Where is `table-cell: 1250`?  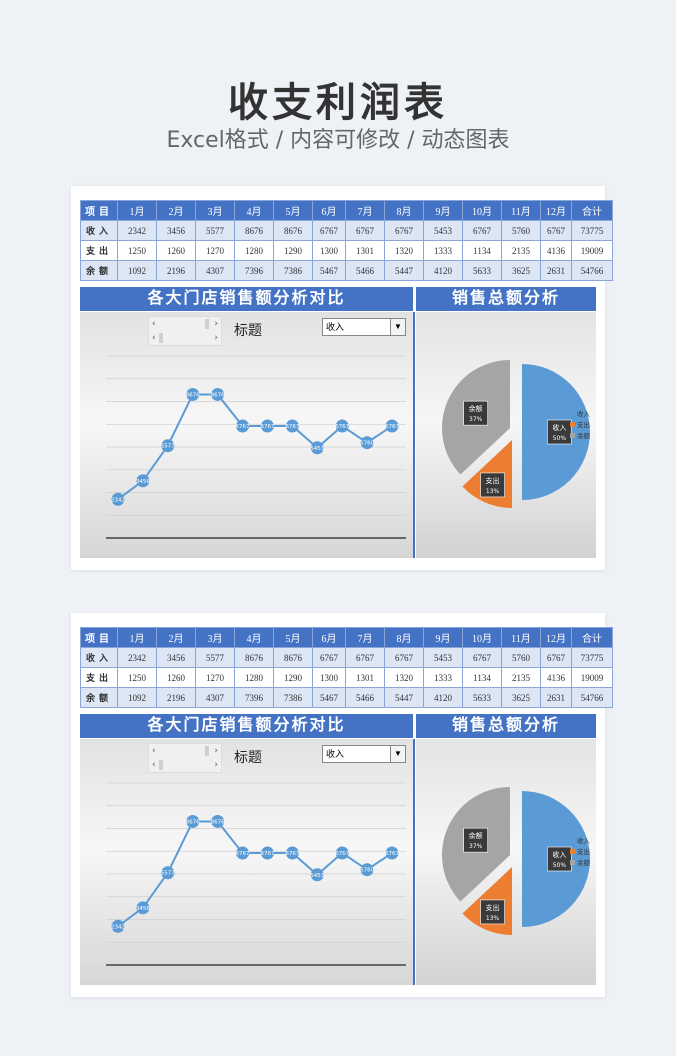 table-cell: 1250 is located at coordinates (137, 677).